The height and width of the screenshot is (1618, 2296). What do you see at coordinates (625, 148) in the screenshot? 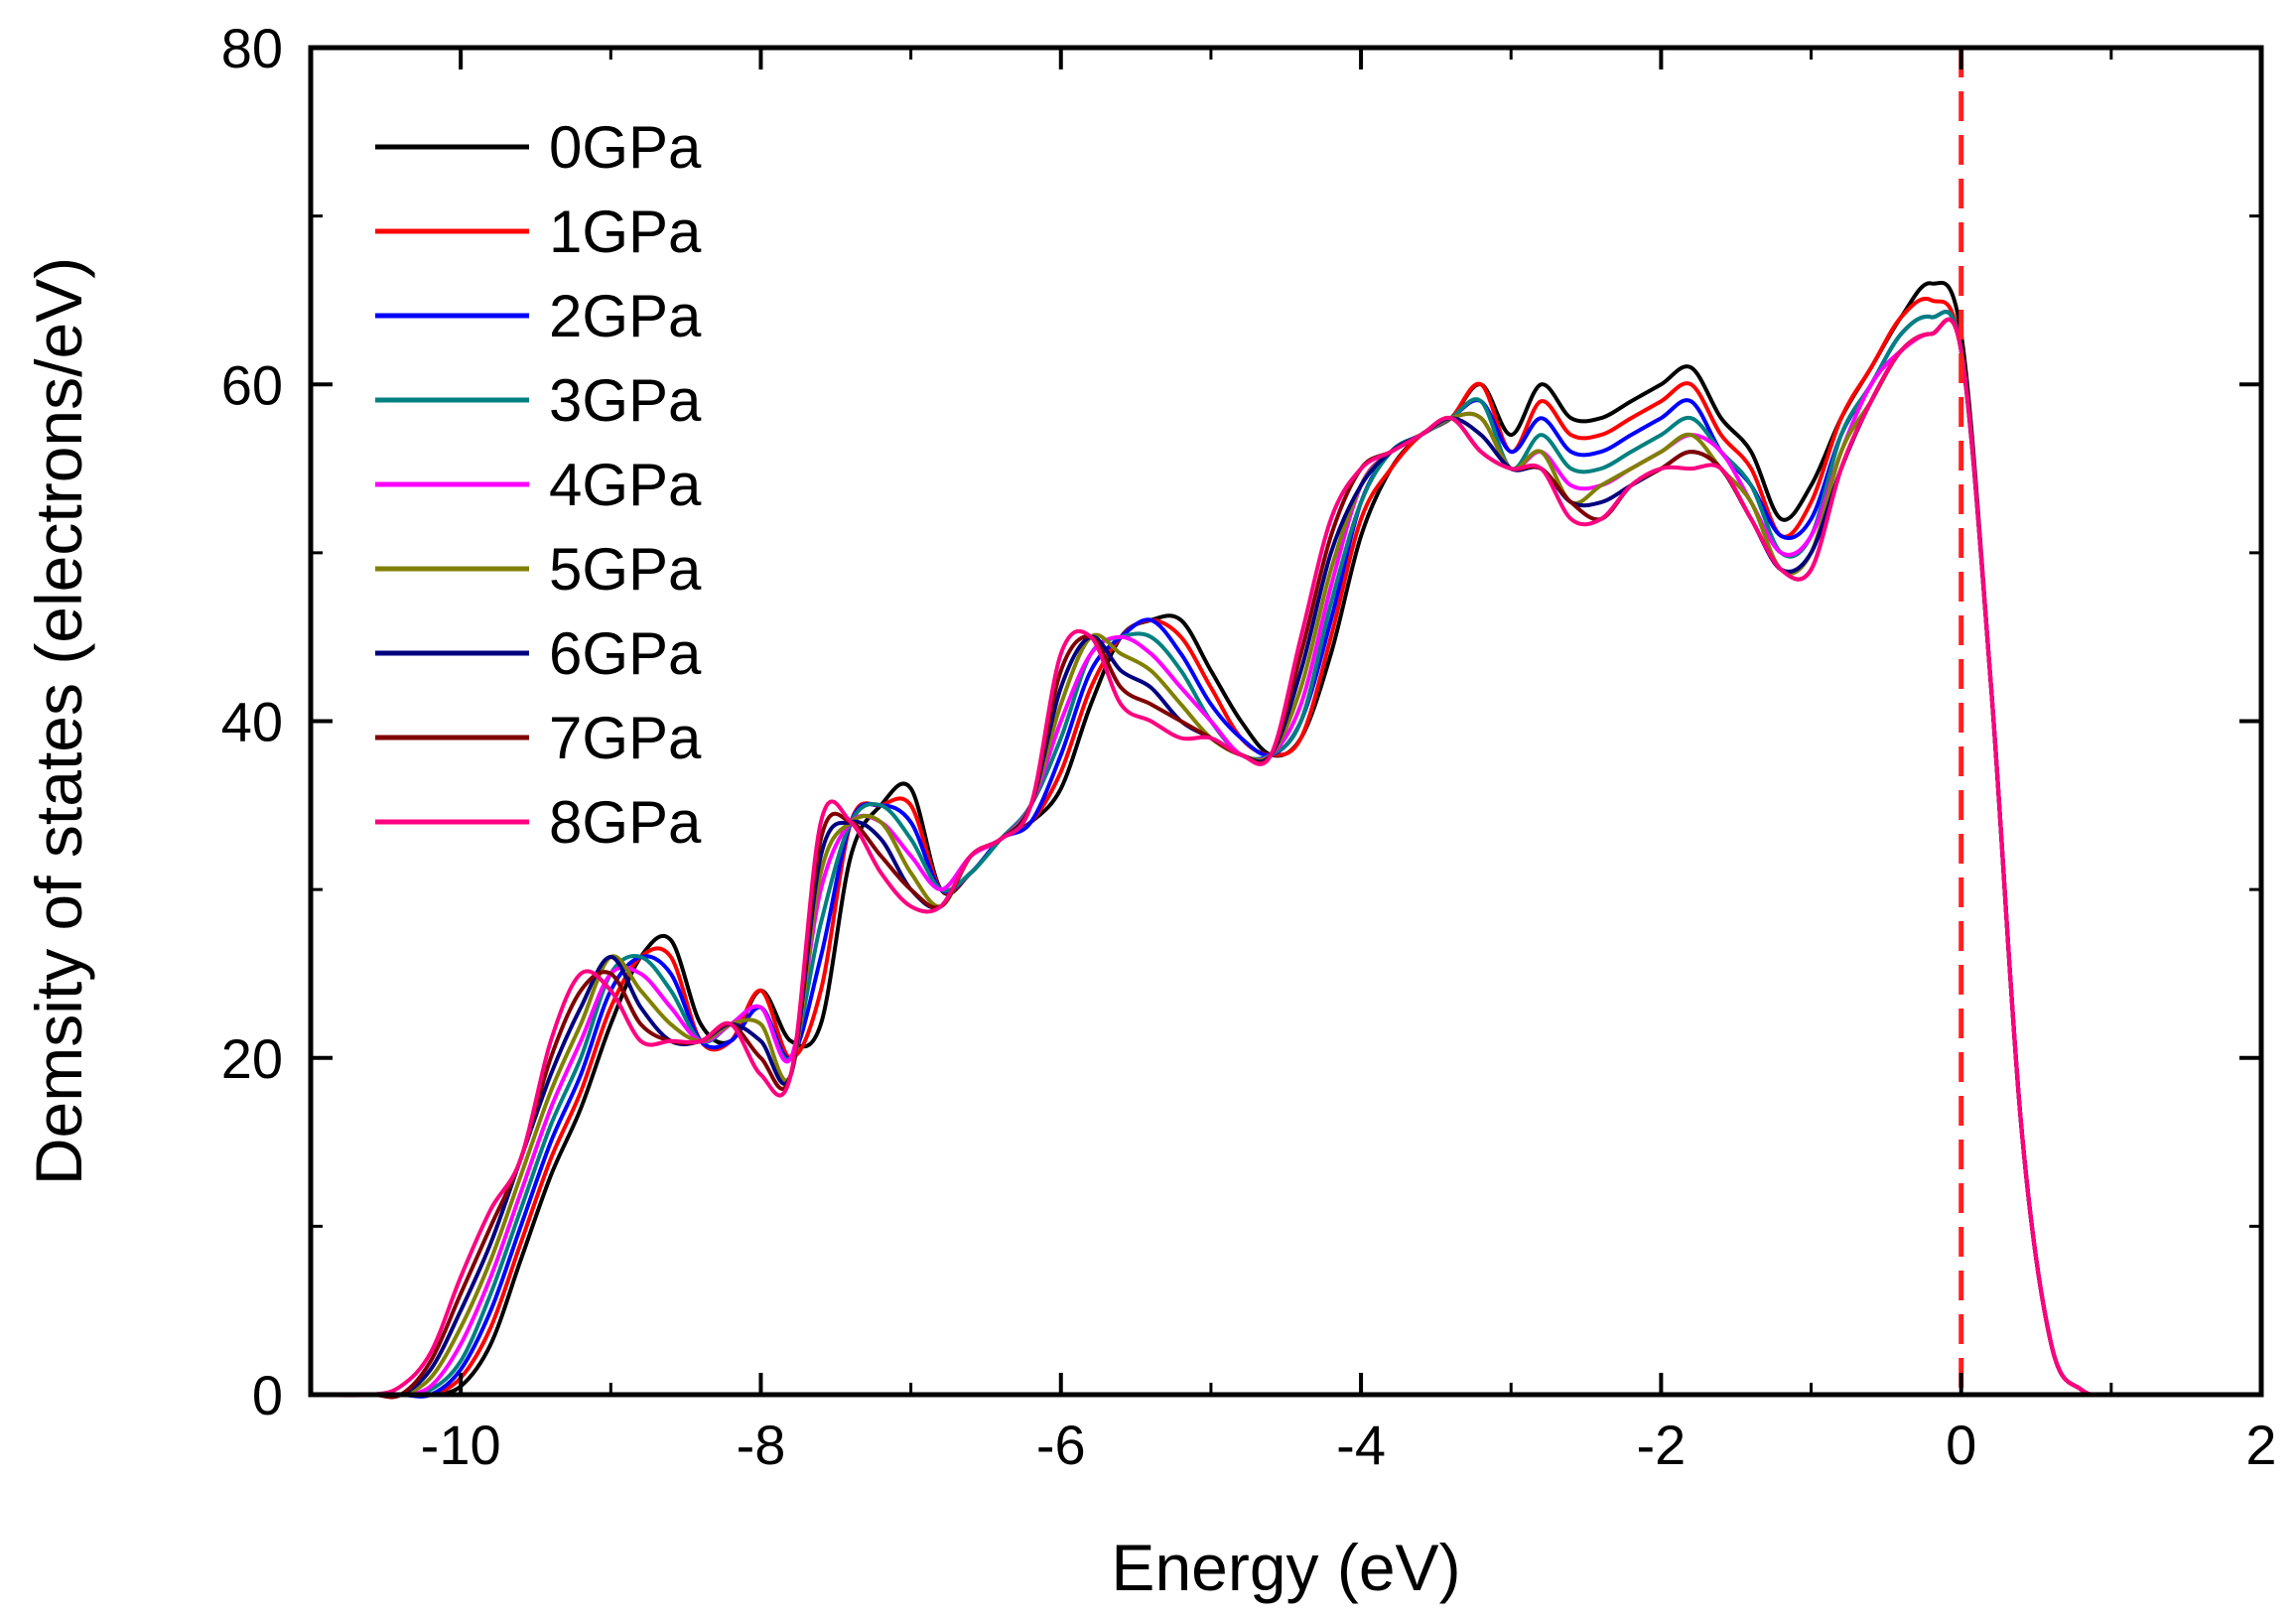
I see `legend-label-0GPa: 0GPa` at bounding box center [625, 148].